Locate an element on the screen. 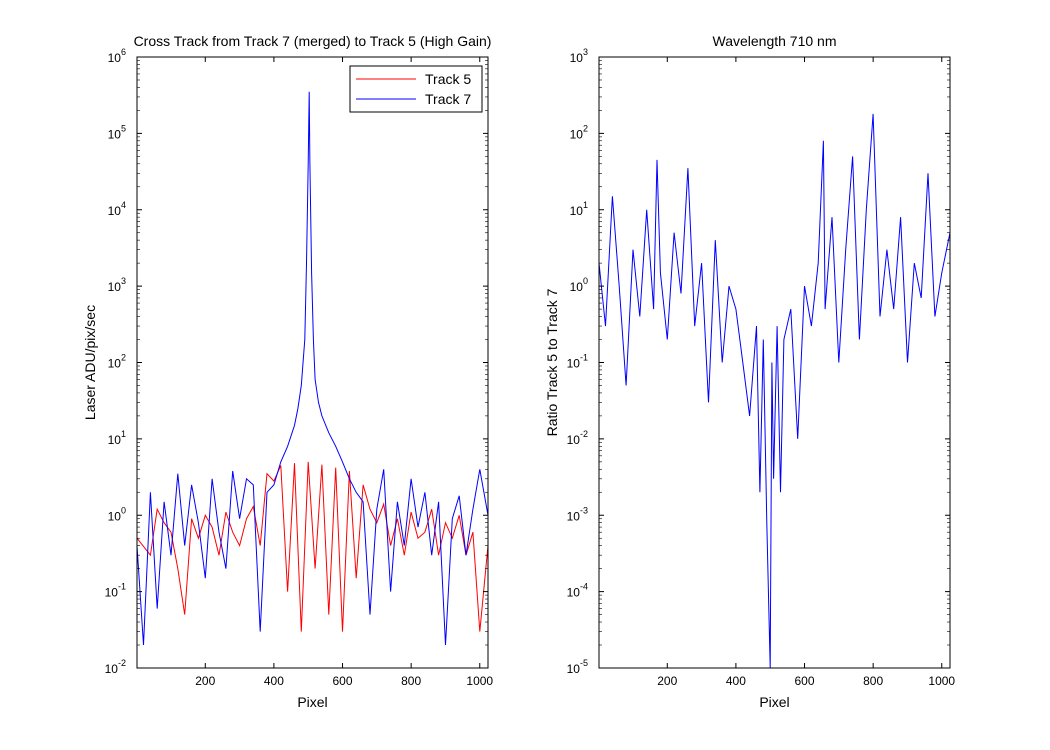 The height and width of the screenshot is (750, 1050). y-tick-exponent: 6 is located at coordinates (123, 52).